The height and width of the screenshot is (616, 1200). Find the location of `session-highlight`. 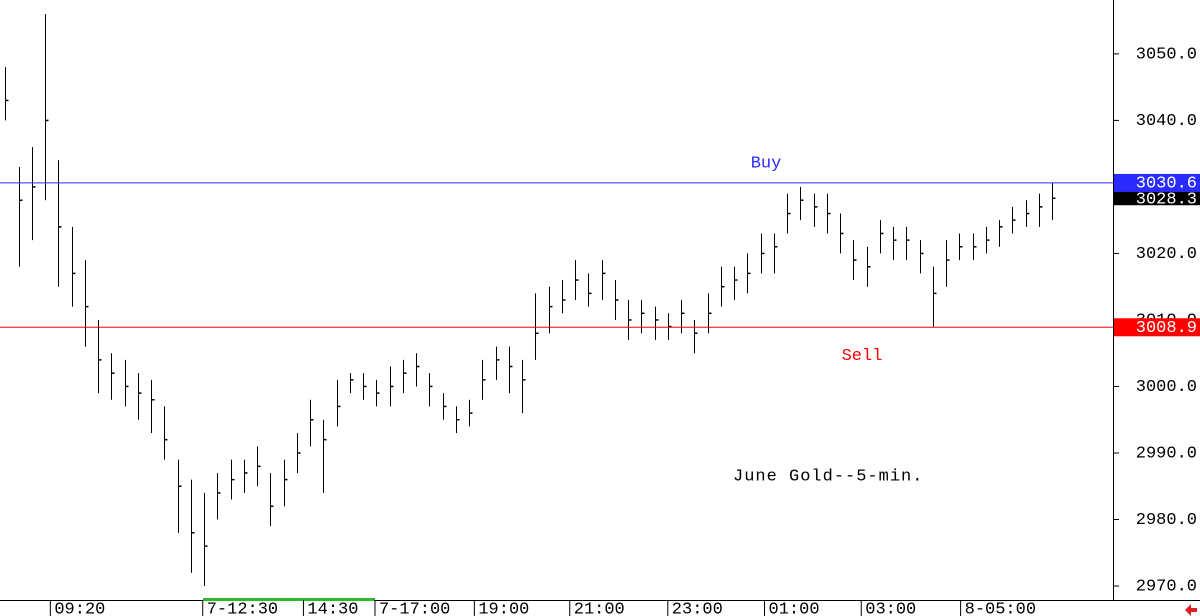

session-highlight is located at coordinates (289, 599).